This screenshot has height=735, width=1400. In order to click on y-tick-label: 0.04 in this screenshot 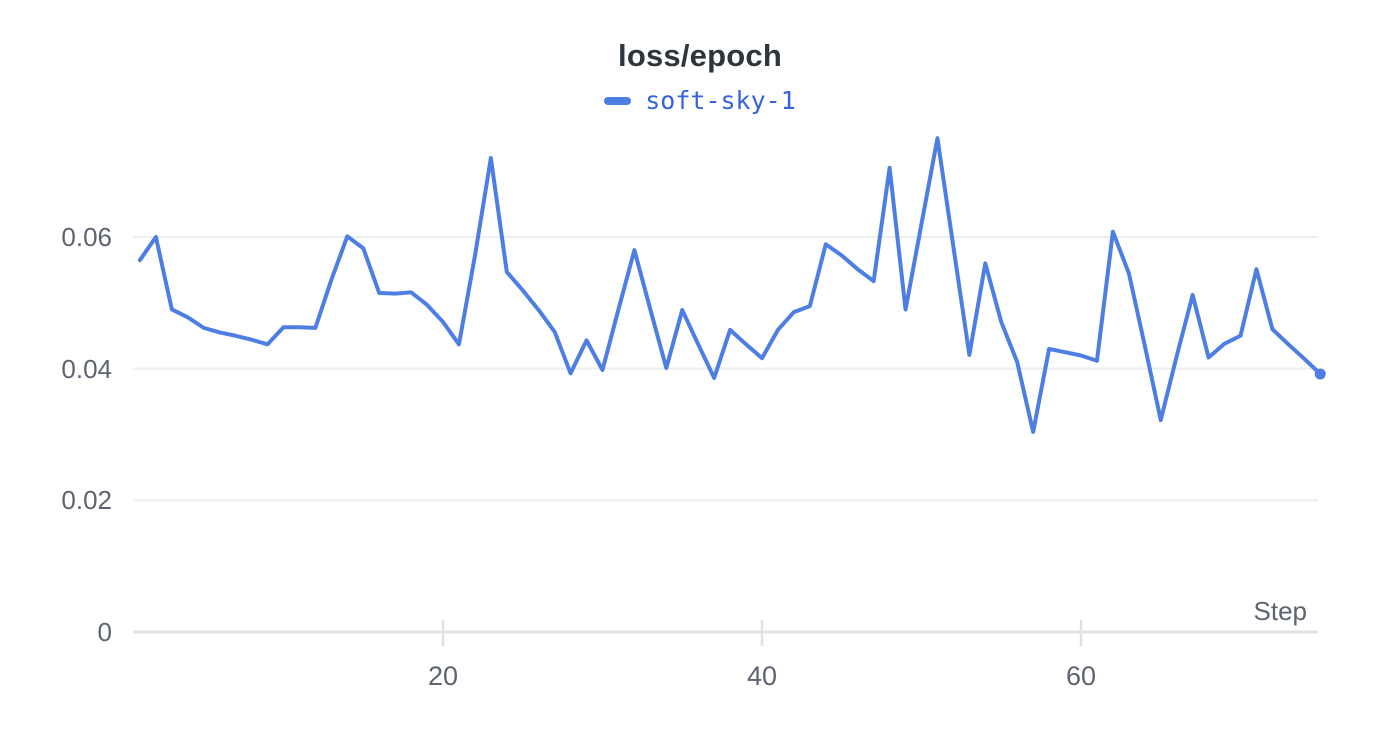, I will do `click(86, 368)`.